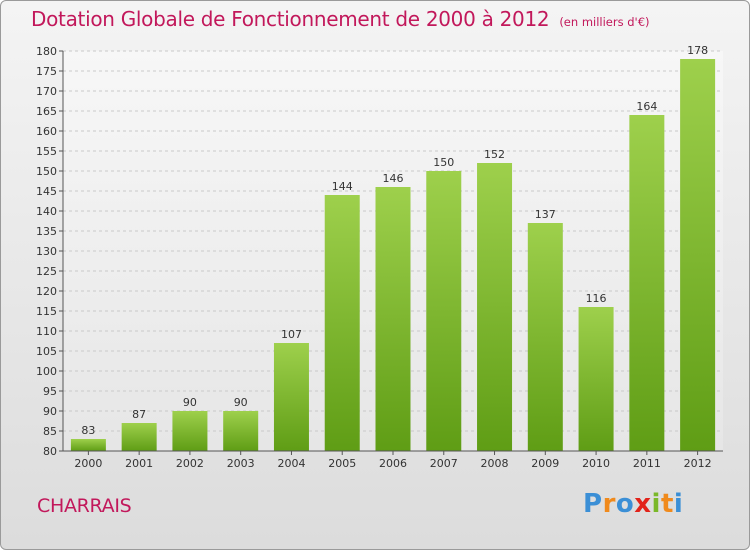 The image size is (750, 550). What do you see at coordinates (604, 22) in the screenshot?
I see `chart-subtitle: (en milliers d'€)` at bounding box center [604, 22].